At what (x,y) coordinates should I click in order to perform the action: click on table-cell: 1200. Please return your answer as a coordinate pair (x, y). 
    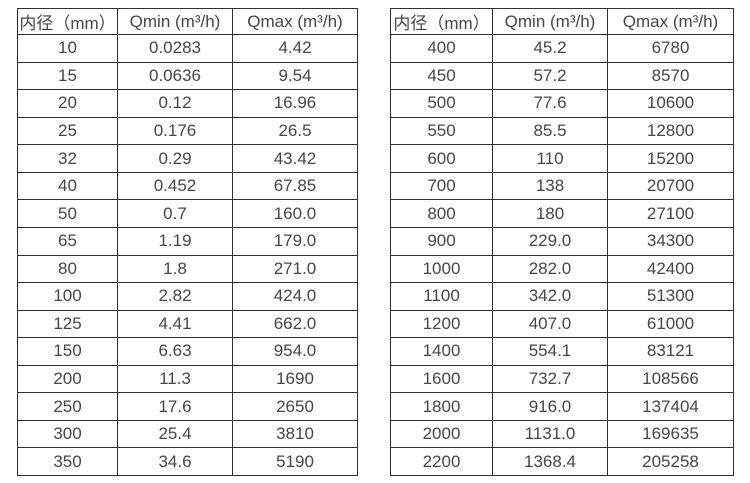
    Looking at the image, I should click on (441, 324).